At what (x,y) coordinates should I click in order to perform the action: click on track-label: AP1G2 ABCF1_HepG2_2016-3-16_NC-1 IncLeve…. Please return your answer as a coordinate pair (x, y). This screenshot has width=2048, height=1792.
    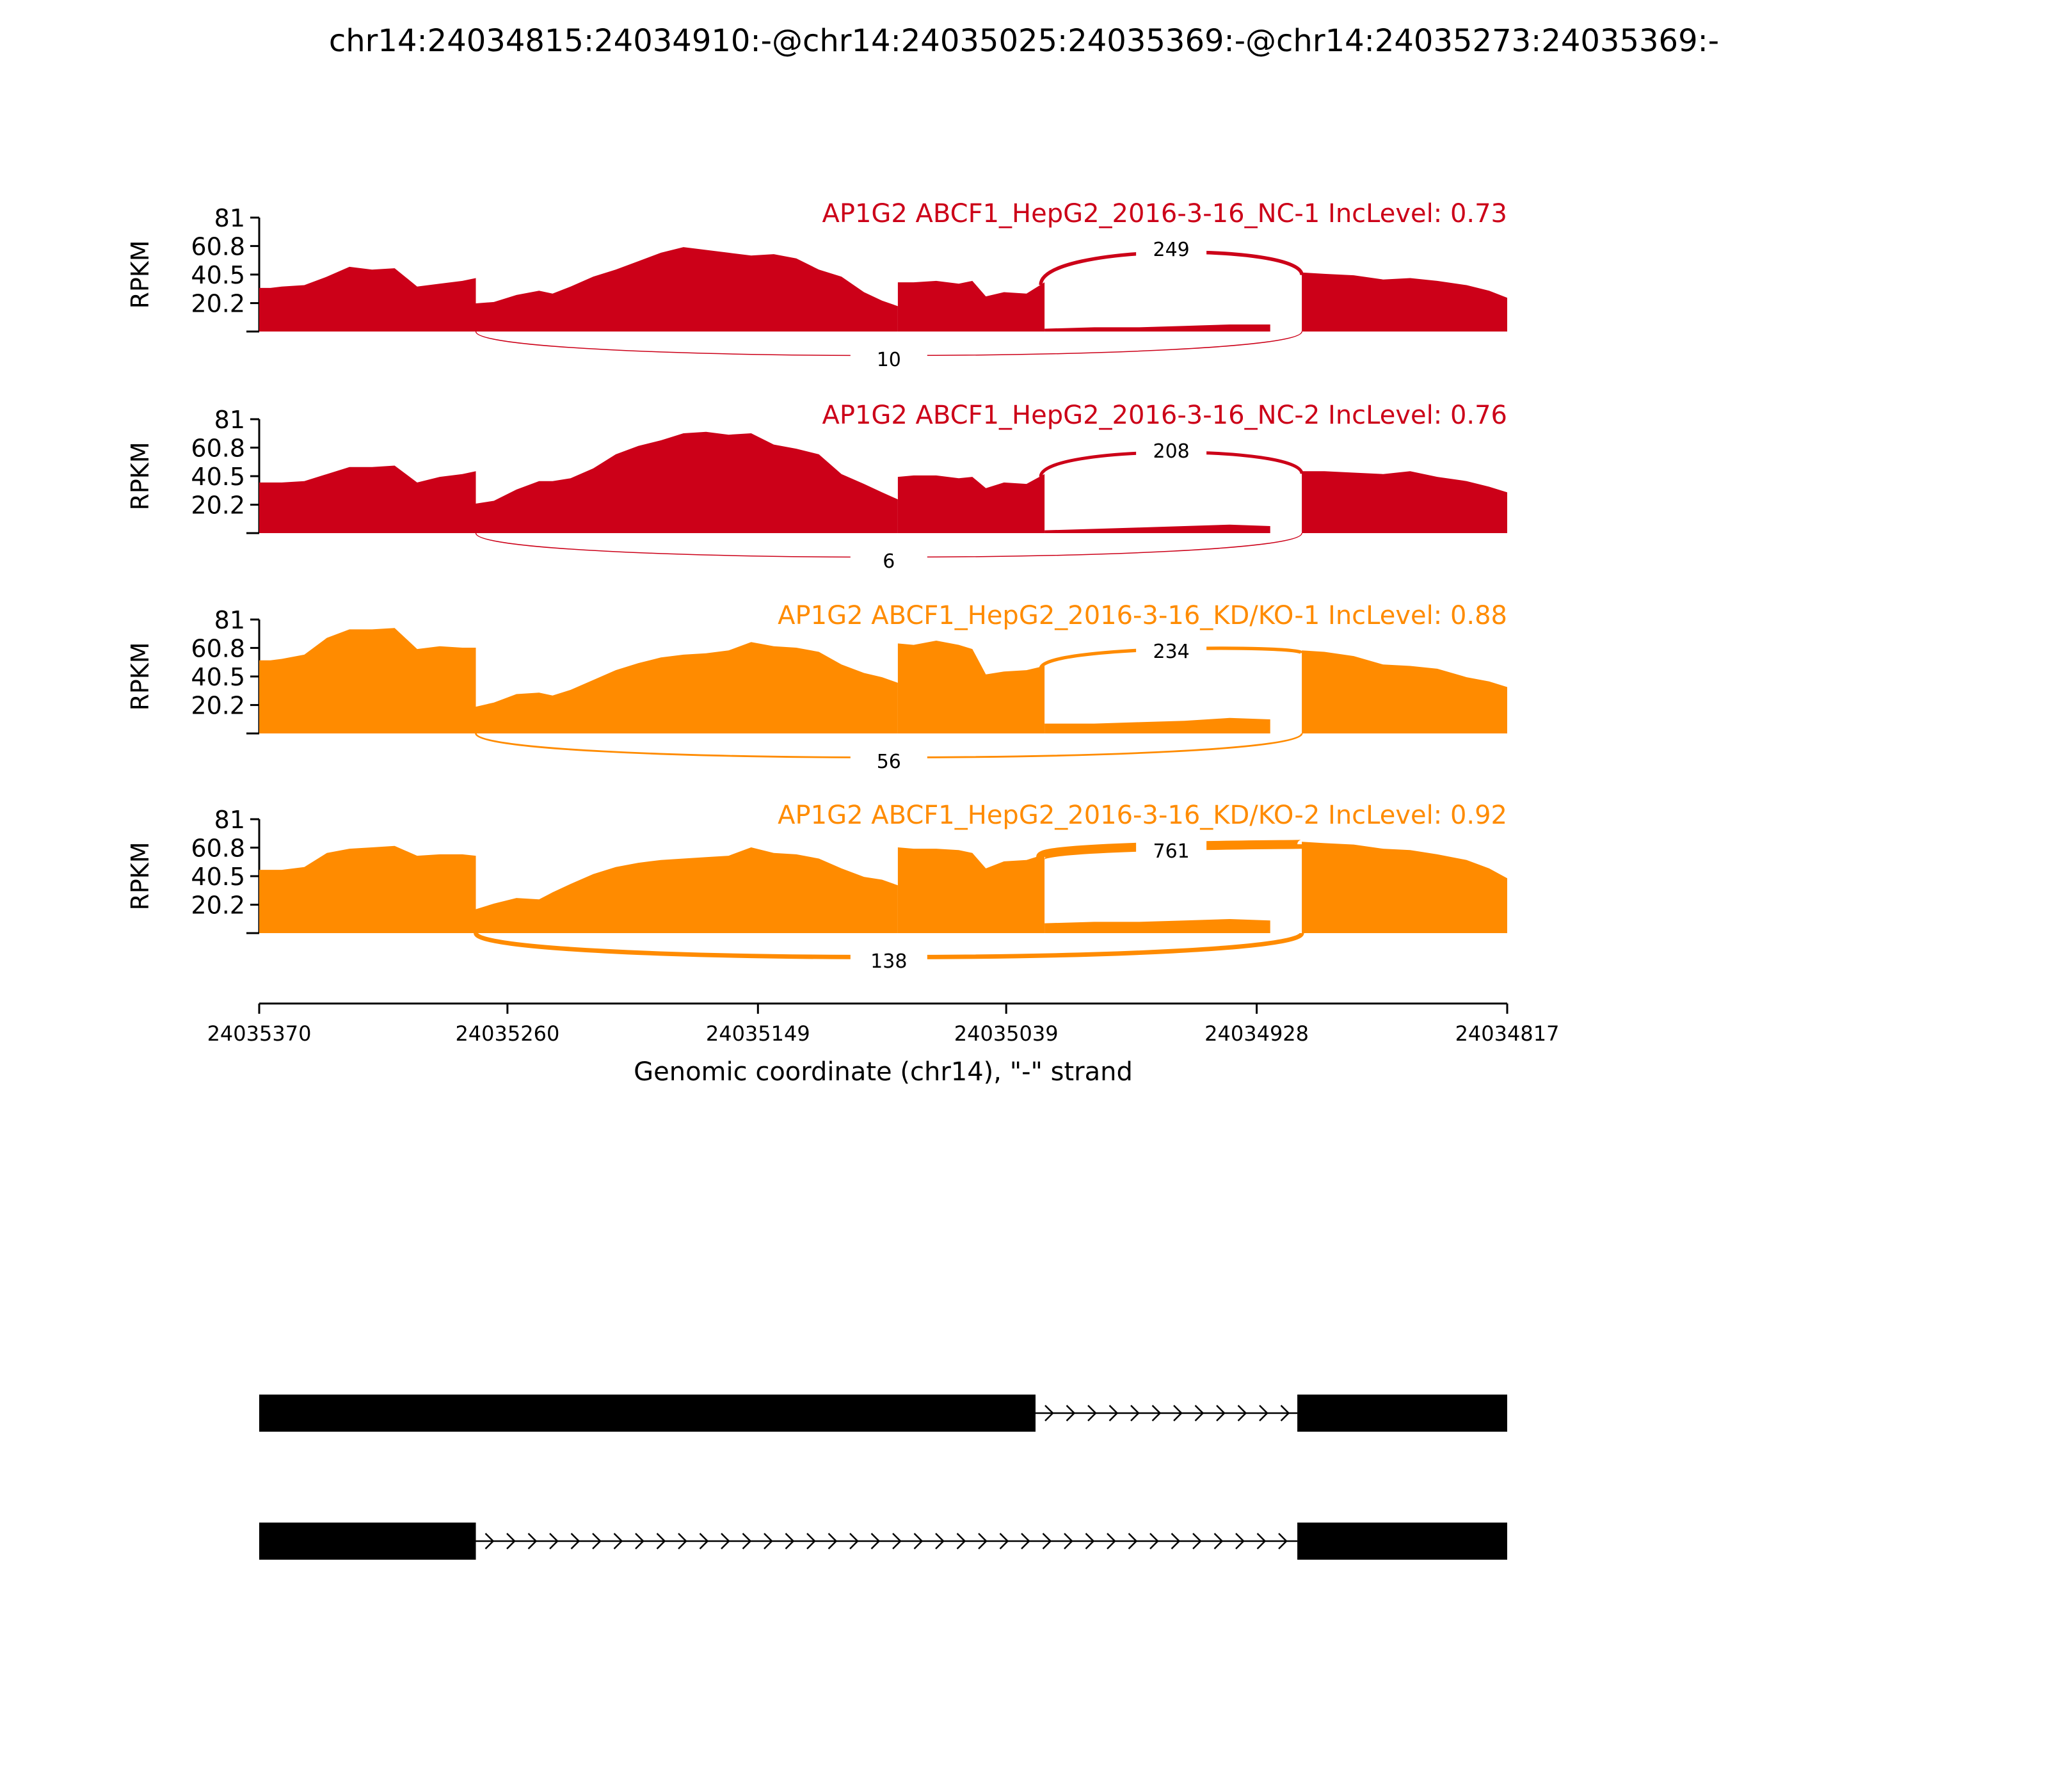
    Looking at the image, I should click on (1164, 213).